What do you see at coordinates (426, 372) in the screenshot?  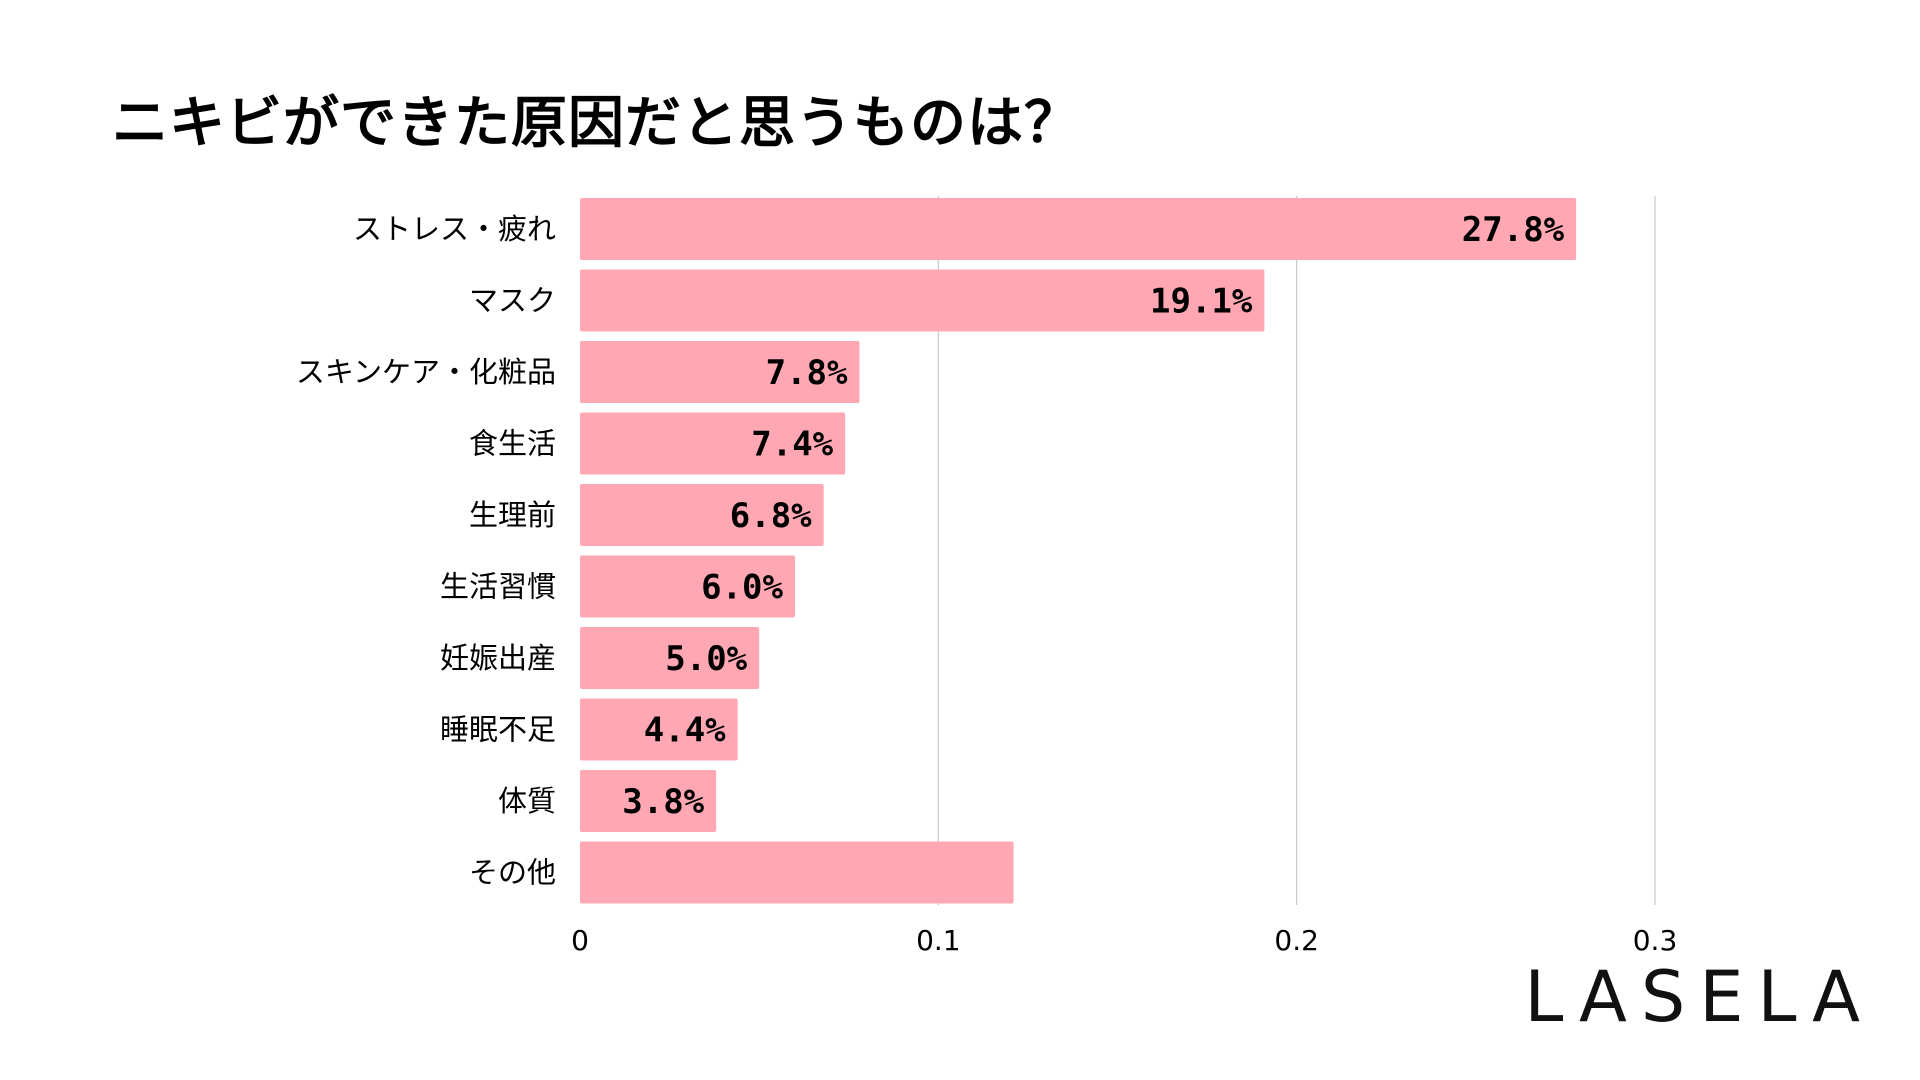 I see `category-label: スキンケア・化粧品` at bounding box center [426, 372].